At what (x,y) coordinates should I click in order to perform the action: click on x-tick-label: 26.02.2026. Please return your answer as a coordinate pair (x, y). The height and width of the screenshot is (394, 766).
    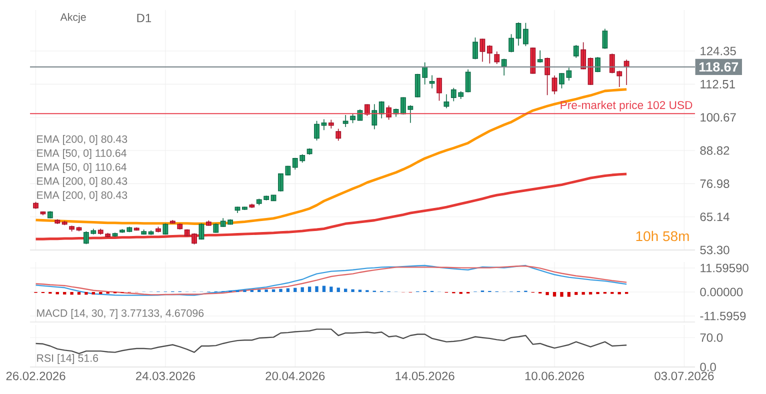
    Looking at the image, I should click on (36, 376).